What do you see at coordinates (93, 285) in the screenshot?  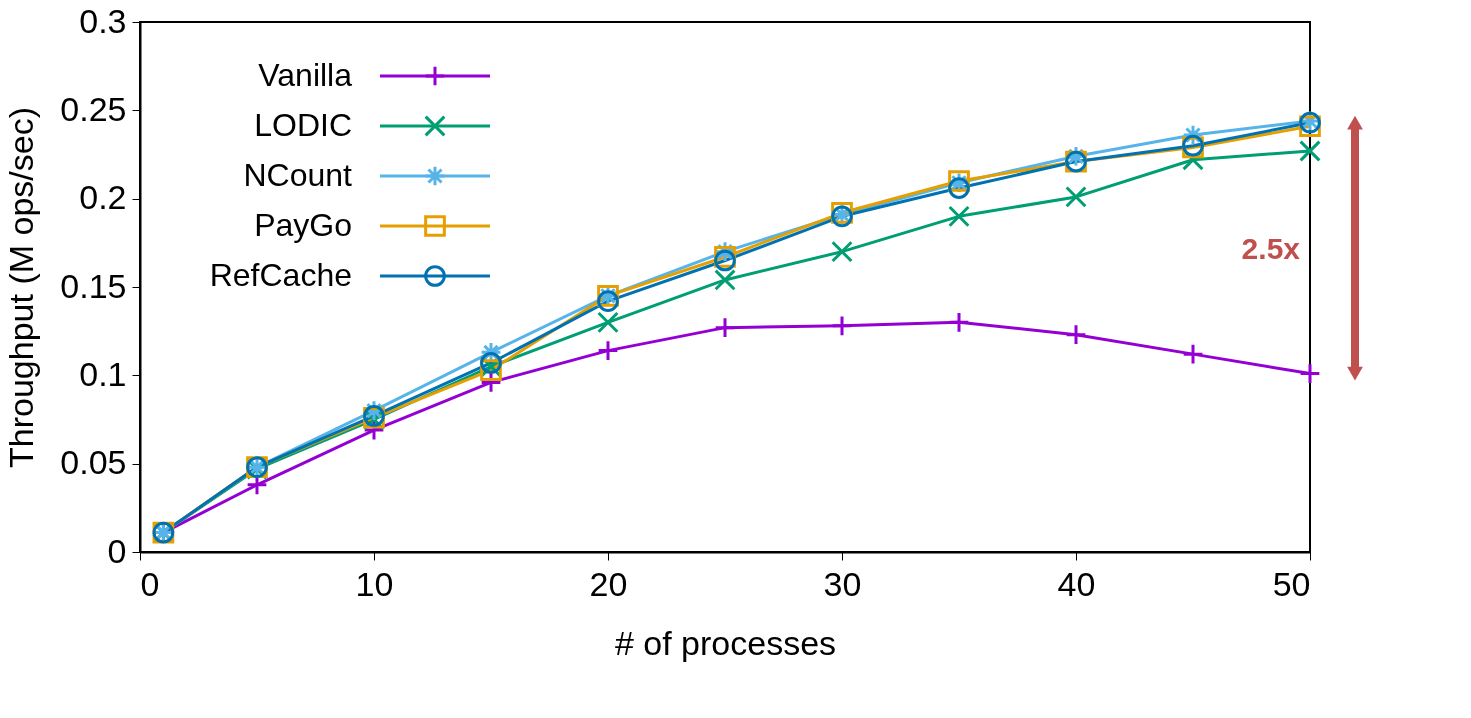 I see `y-tick-label: 0.15` at bounding box center [93, 285].